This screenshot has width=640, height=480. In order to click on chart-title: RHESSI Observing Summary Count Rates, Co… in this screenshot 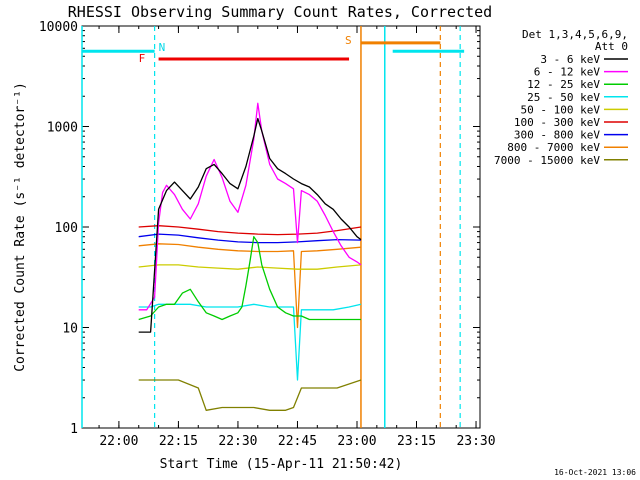, I will do `click(280, 12)`.